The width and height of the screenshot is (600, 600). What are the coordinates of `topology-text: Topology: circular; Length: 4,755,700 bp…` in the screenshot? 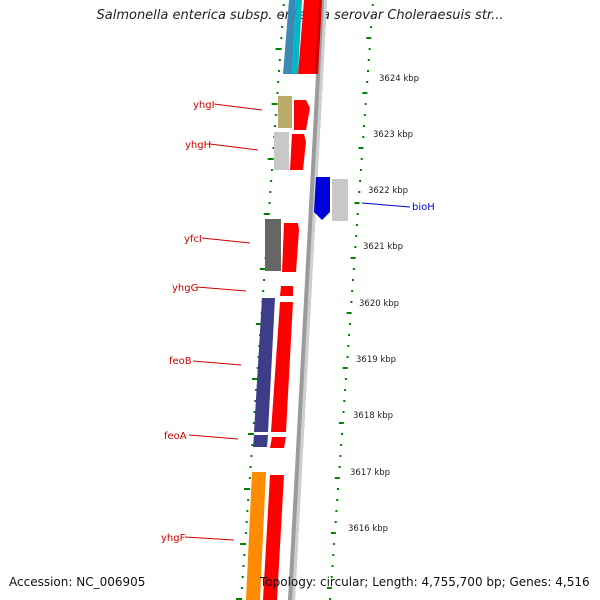 It's located at (425, 582).